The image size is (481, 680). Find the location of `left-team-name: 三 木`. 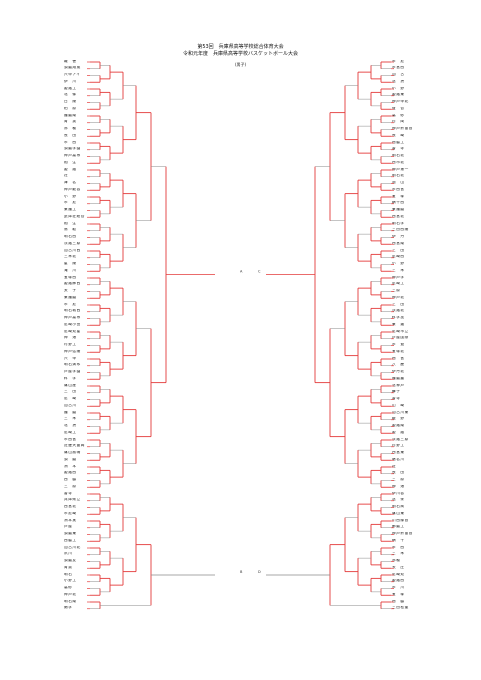

left-team-name: 三 木 is located at coordinates (70, 419).